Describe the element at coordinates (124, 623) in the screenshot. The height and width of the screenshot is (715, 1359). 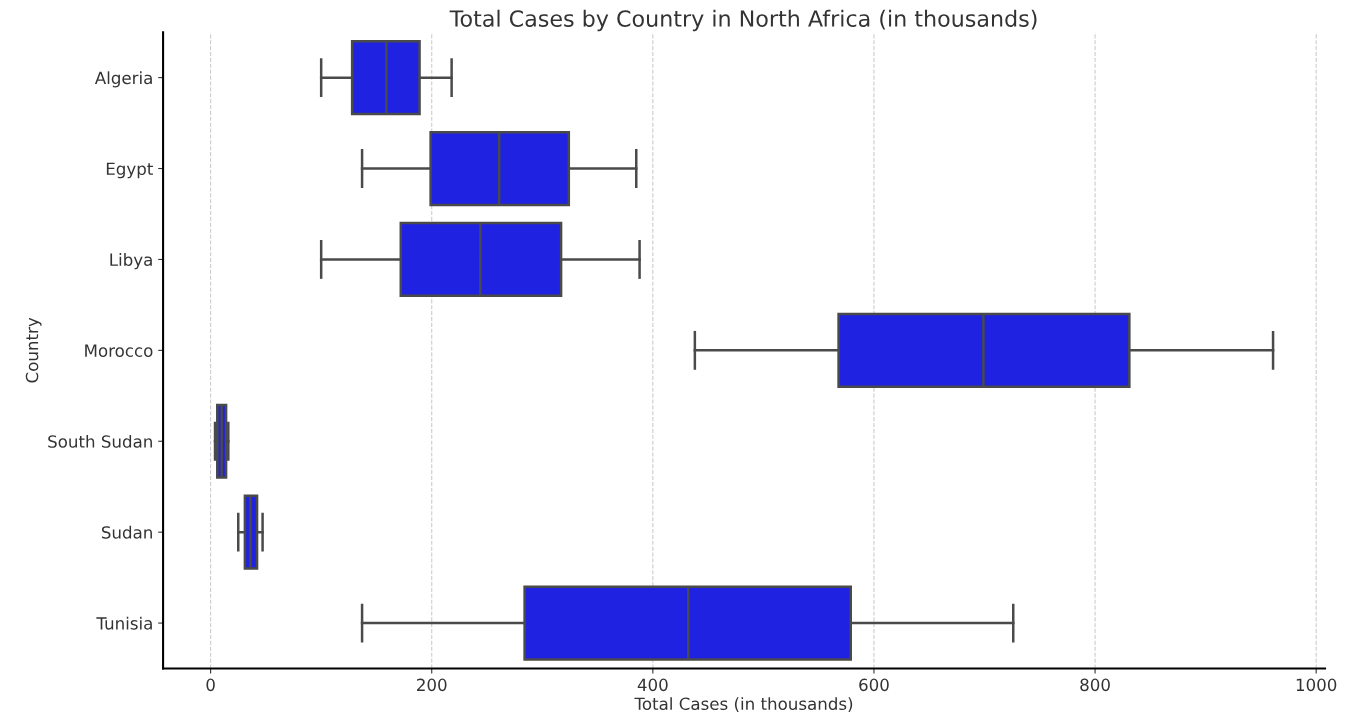
I see `y-tick-label: Tunisia` at that location.